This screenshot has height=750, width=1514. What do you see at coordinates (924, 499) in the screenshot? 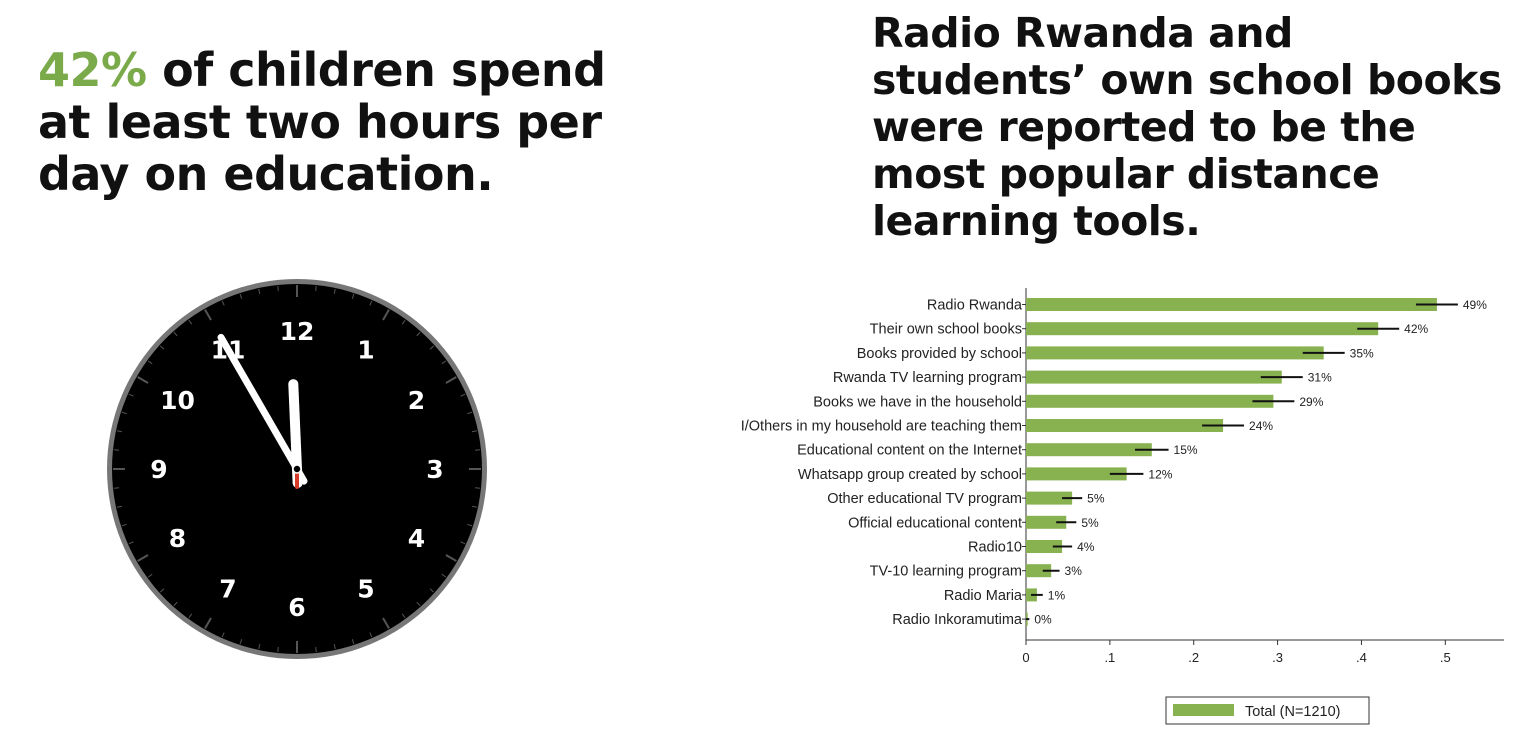
I see `category-label: Other educational TV program` at bounding box center [924, 499].